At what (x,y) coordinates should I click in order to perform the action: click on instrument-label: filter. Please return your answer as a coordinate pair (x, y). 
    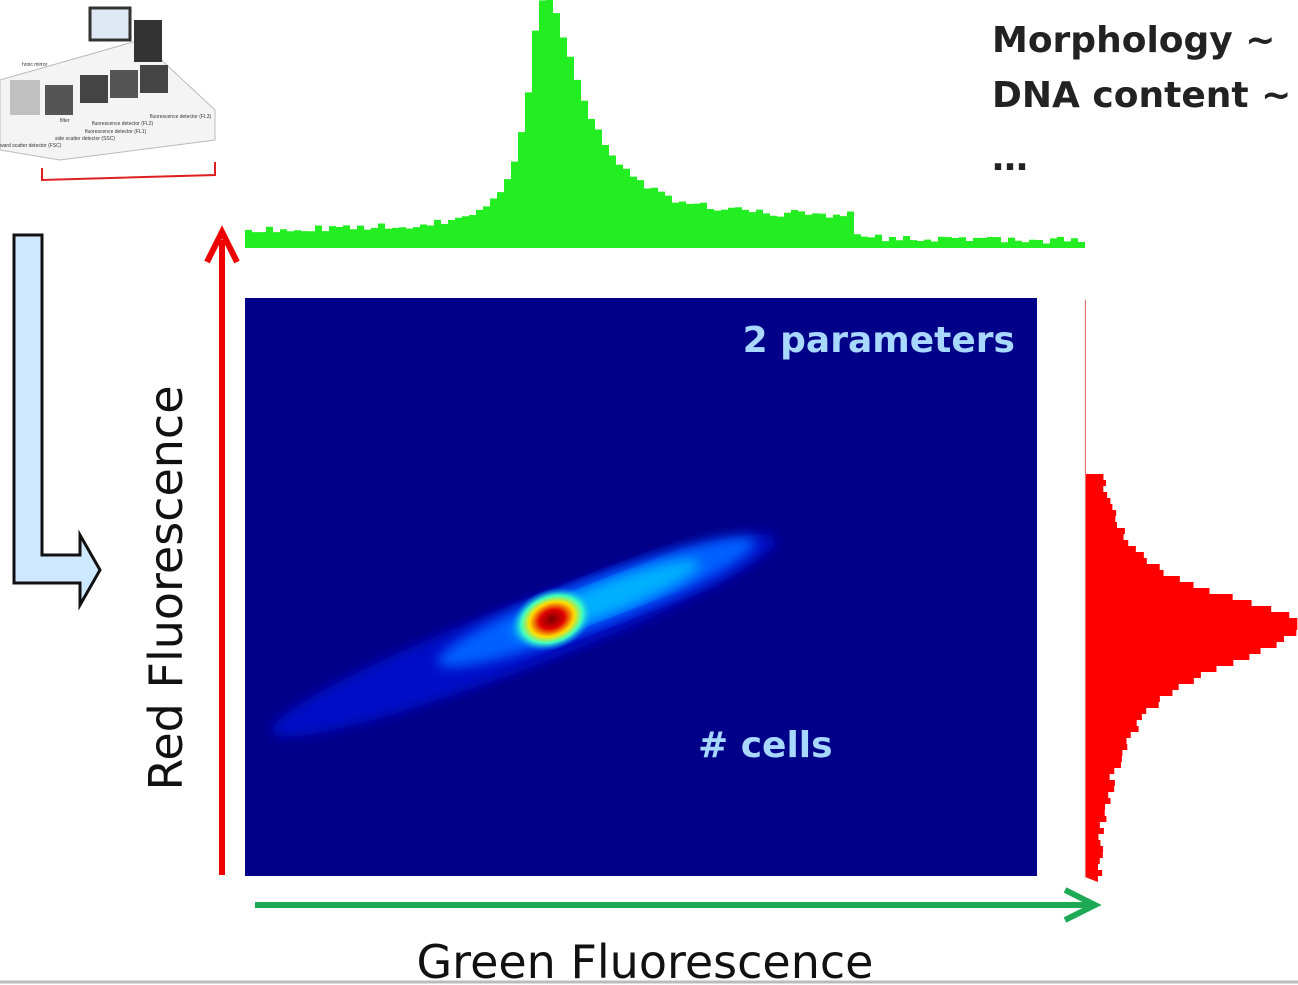
    Looking at the image, I should click on (65, 121).